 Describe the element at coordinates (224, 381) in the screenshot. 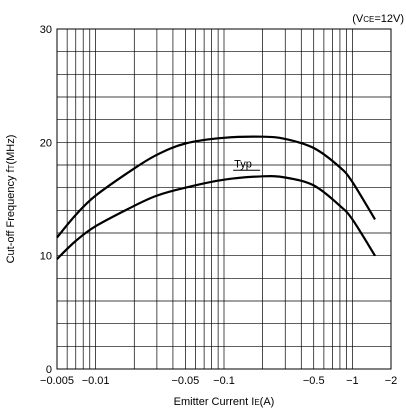

I see `x-tick-label: −0.1` at that location.